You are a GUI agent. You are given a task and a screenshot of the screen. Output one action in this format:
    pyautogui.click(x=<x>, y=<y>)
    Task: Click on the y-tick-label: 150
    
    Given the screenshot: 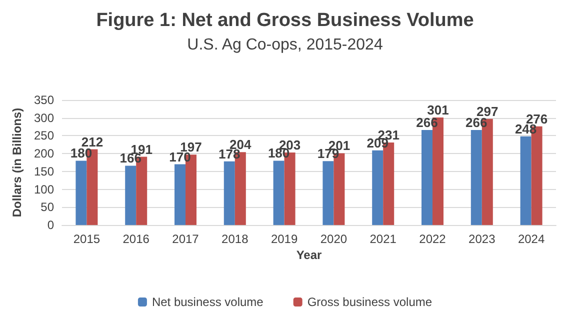 What is the action you would take?
    pyautogui.click(x=44, y=171)
    